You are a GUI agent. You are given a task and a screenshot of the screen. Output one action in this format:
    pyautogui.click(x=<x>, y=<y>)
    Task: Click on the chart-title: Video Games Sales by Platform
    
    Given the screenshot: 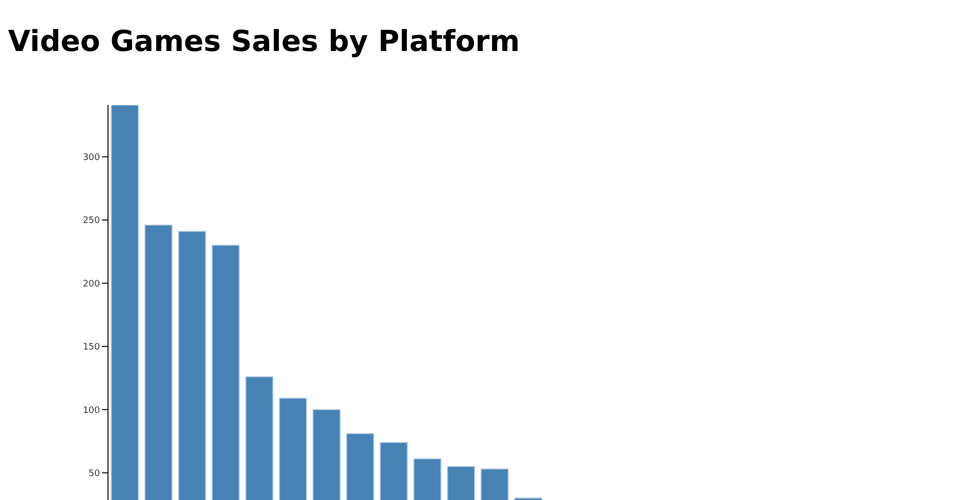 What is the action you would take?
    pyautogui.click(x=264, y=41)
    